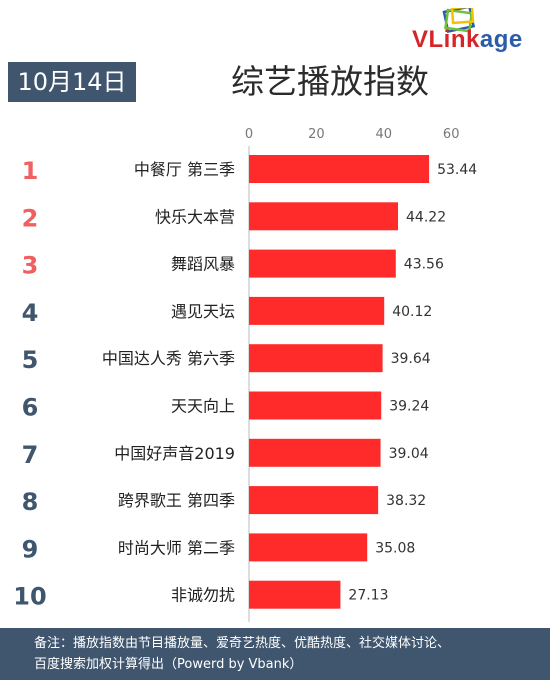 Image resolution: width=550 pixels, height=680 pixels. What do you see at coordinates (30, 549) in the screenshot?
I see `rank-number: 9` at bounding box center [30, 549].